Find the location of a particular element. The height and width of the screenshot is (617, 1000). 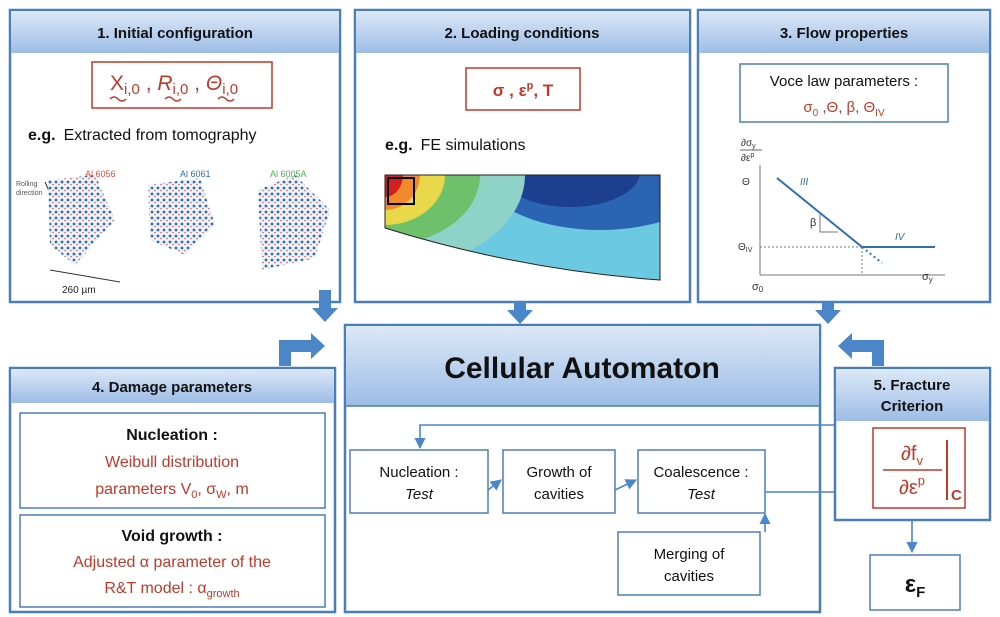

example: e.g. Extracted from tomography is located at coordinates (142, 135).